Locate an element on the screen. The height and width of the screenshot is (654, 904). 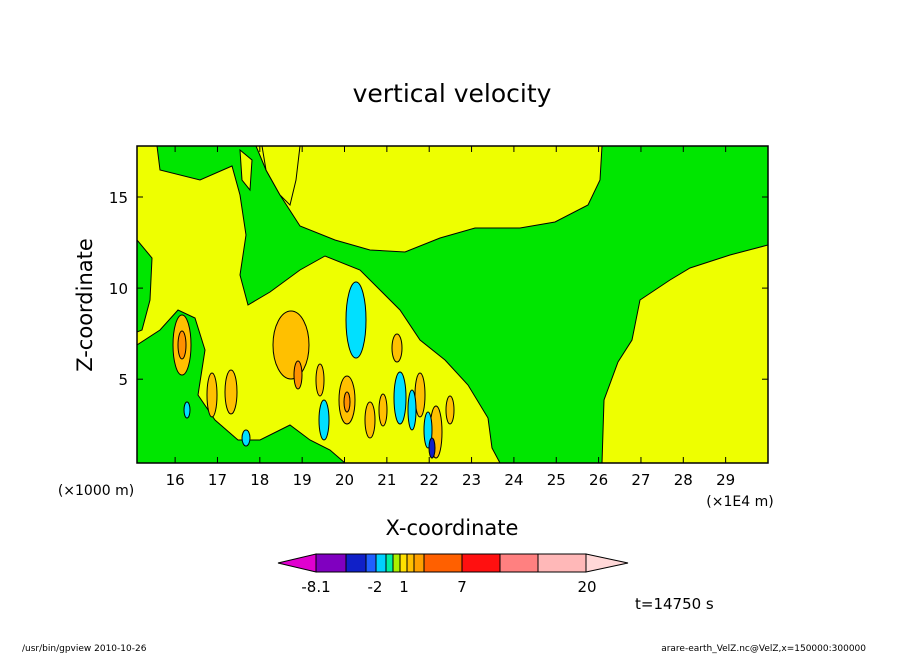
x-tick-label: 25 is located at coordinates (556, 480).